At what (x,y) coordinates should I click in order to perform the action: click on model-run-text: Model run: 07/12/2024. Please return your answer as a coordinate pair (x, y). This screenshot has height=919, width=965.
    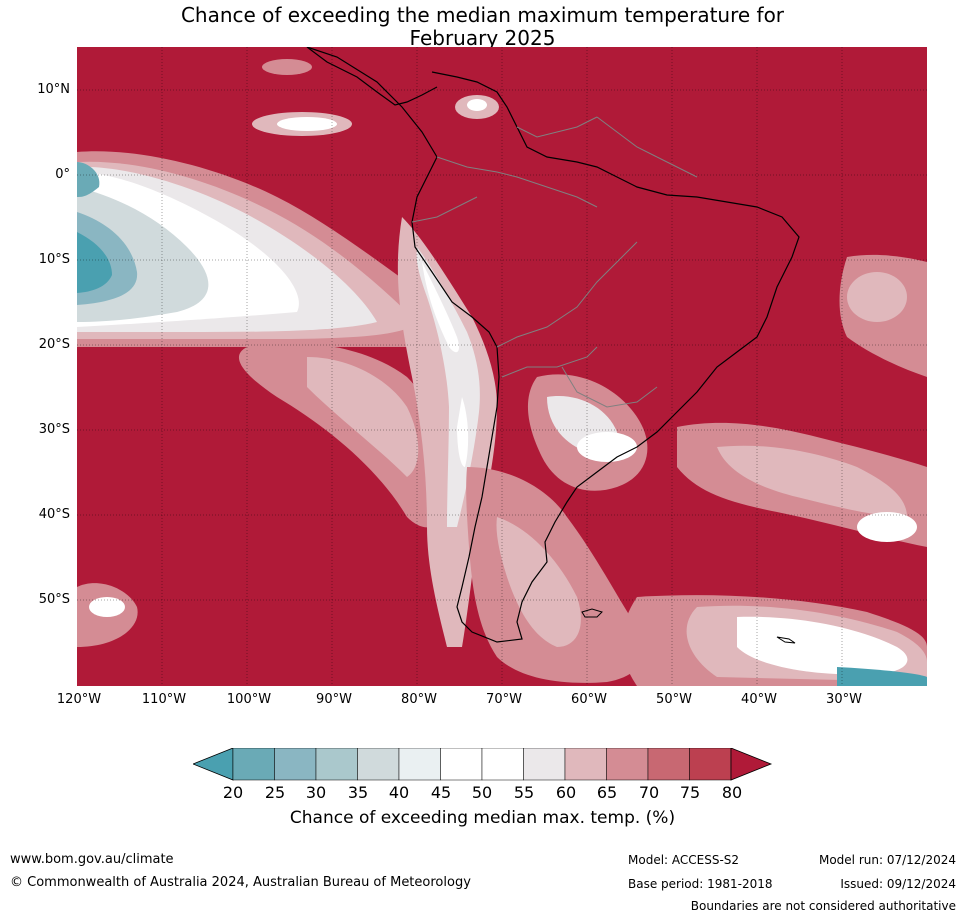
    Looking at the image, I should click on (887, 860).